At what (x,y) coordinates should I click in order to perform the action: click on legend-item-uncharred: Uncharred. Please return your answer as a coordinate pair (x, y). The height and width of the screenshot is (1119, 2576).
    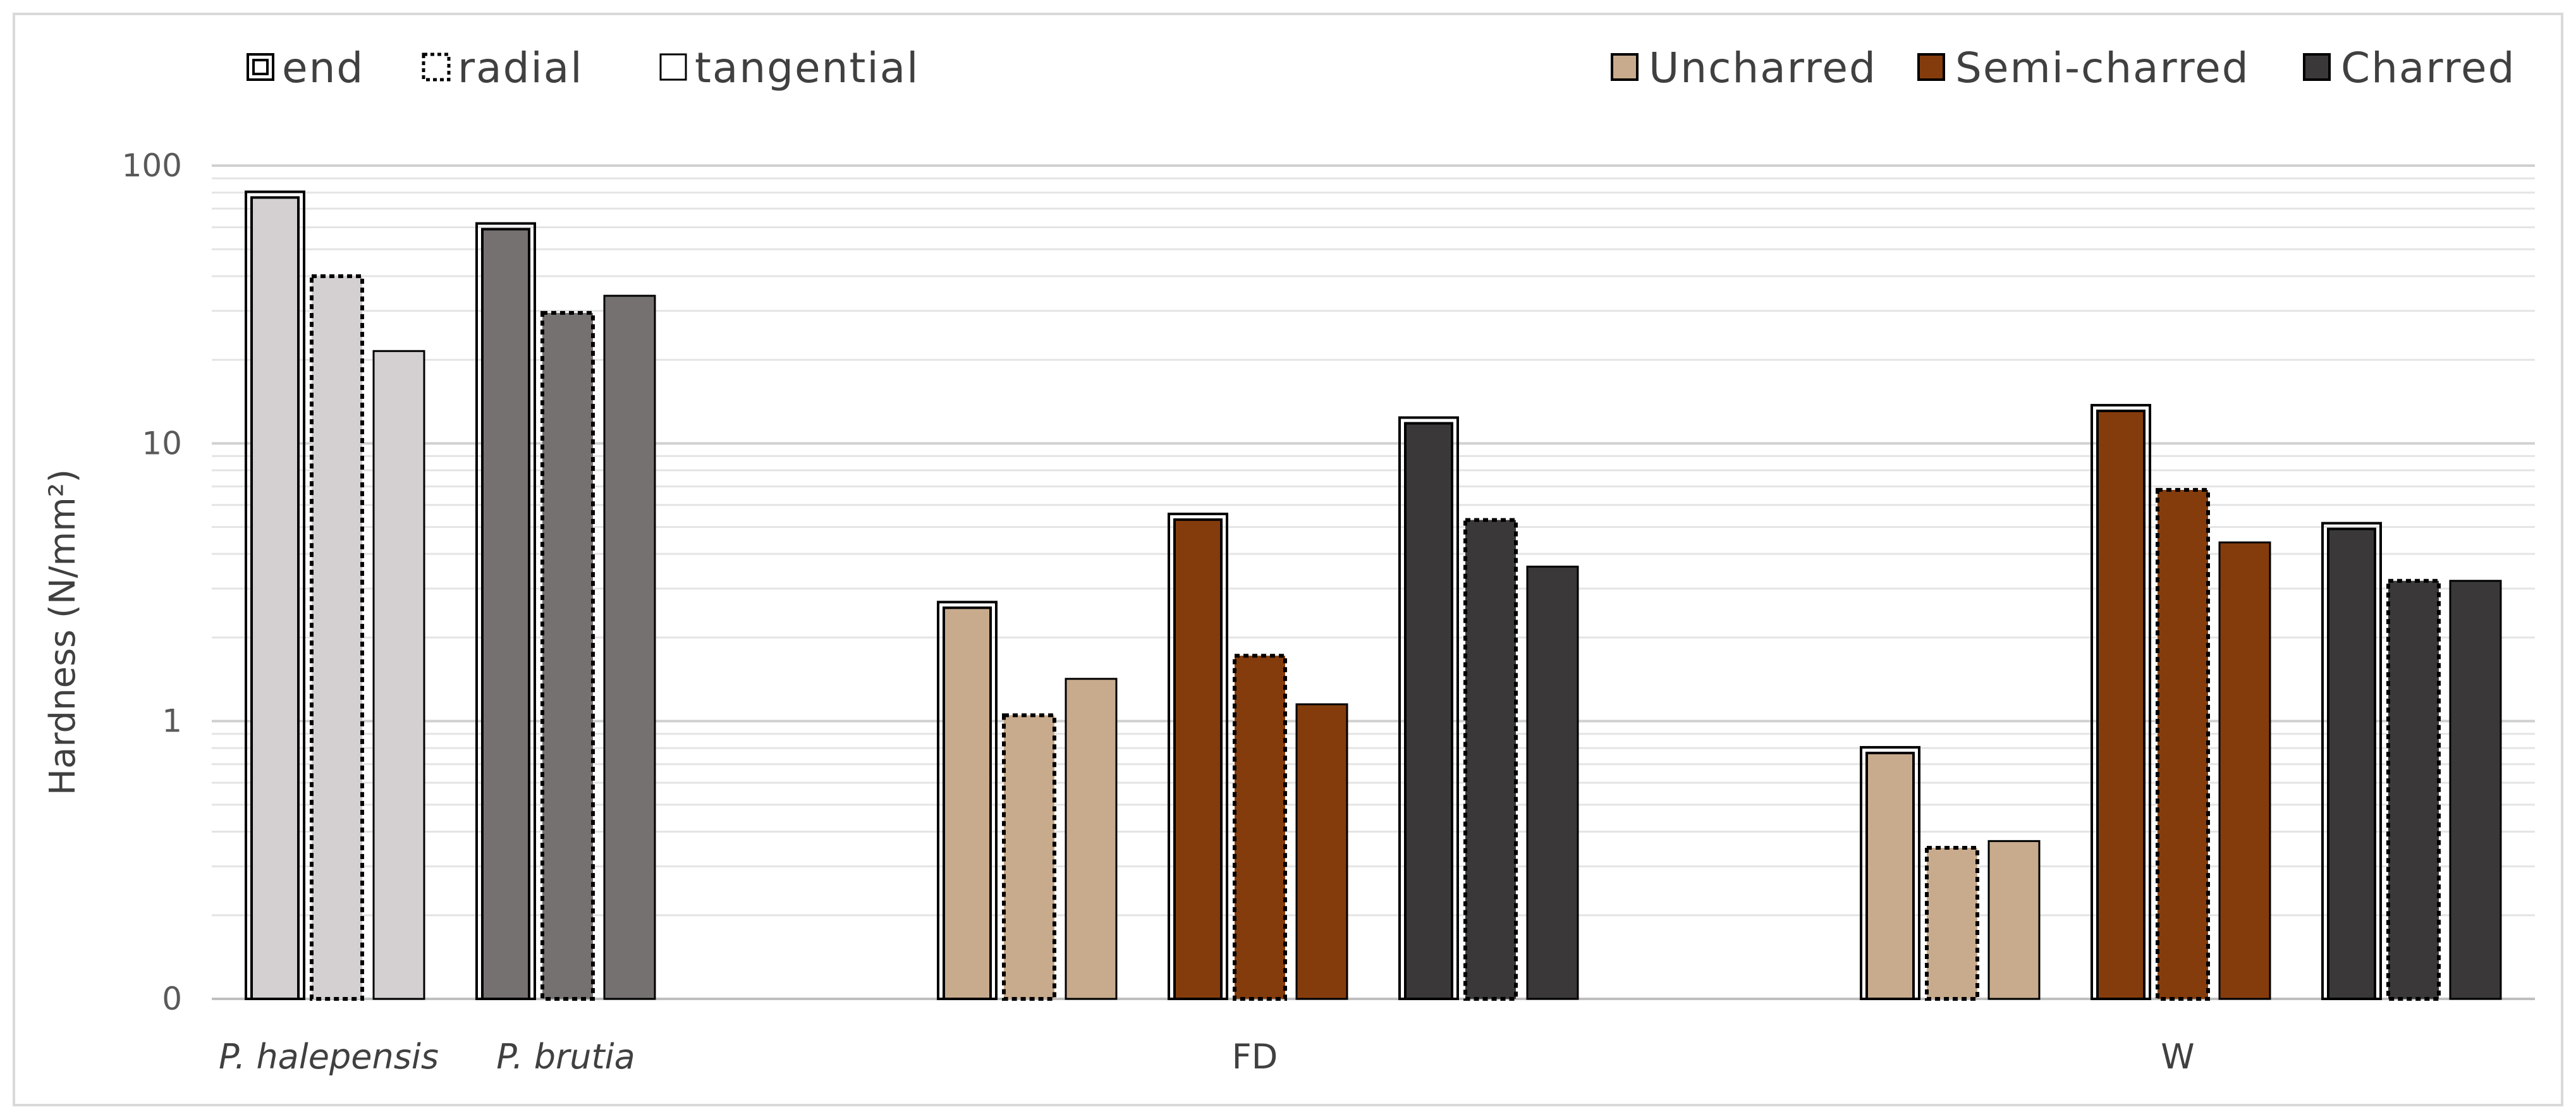
    Looking at the image, I should click on (1744, 68).